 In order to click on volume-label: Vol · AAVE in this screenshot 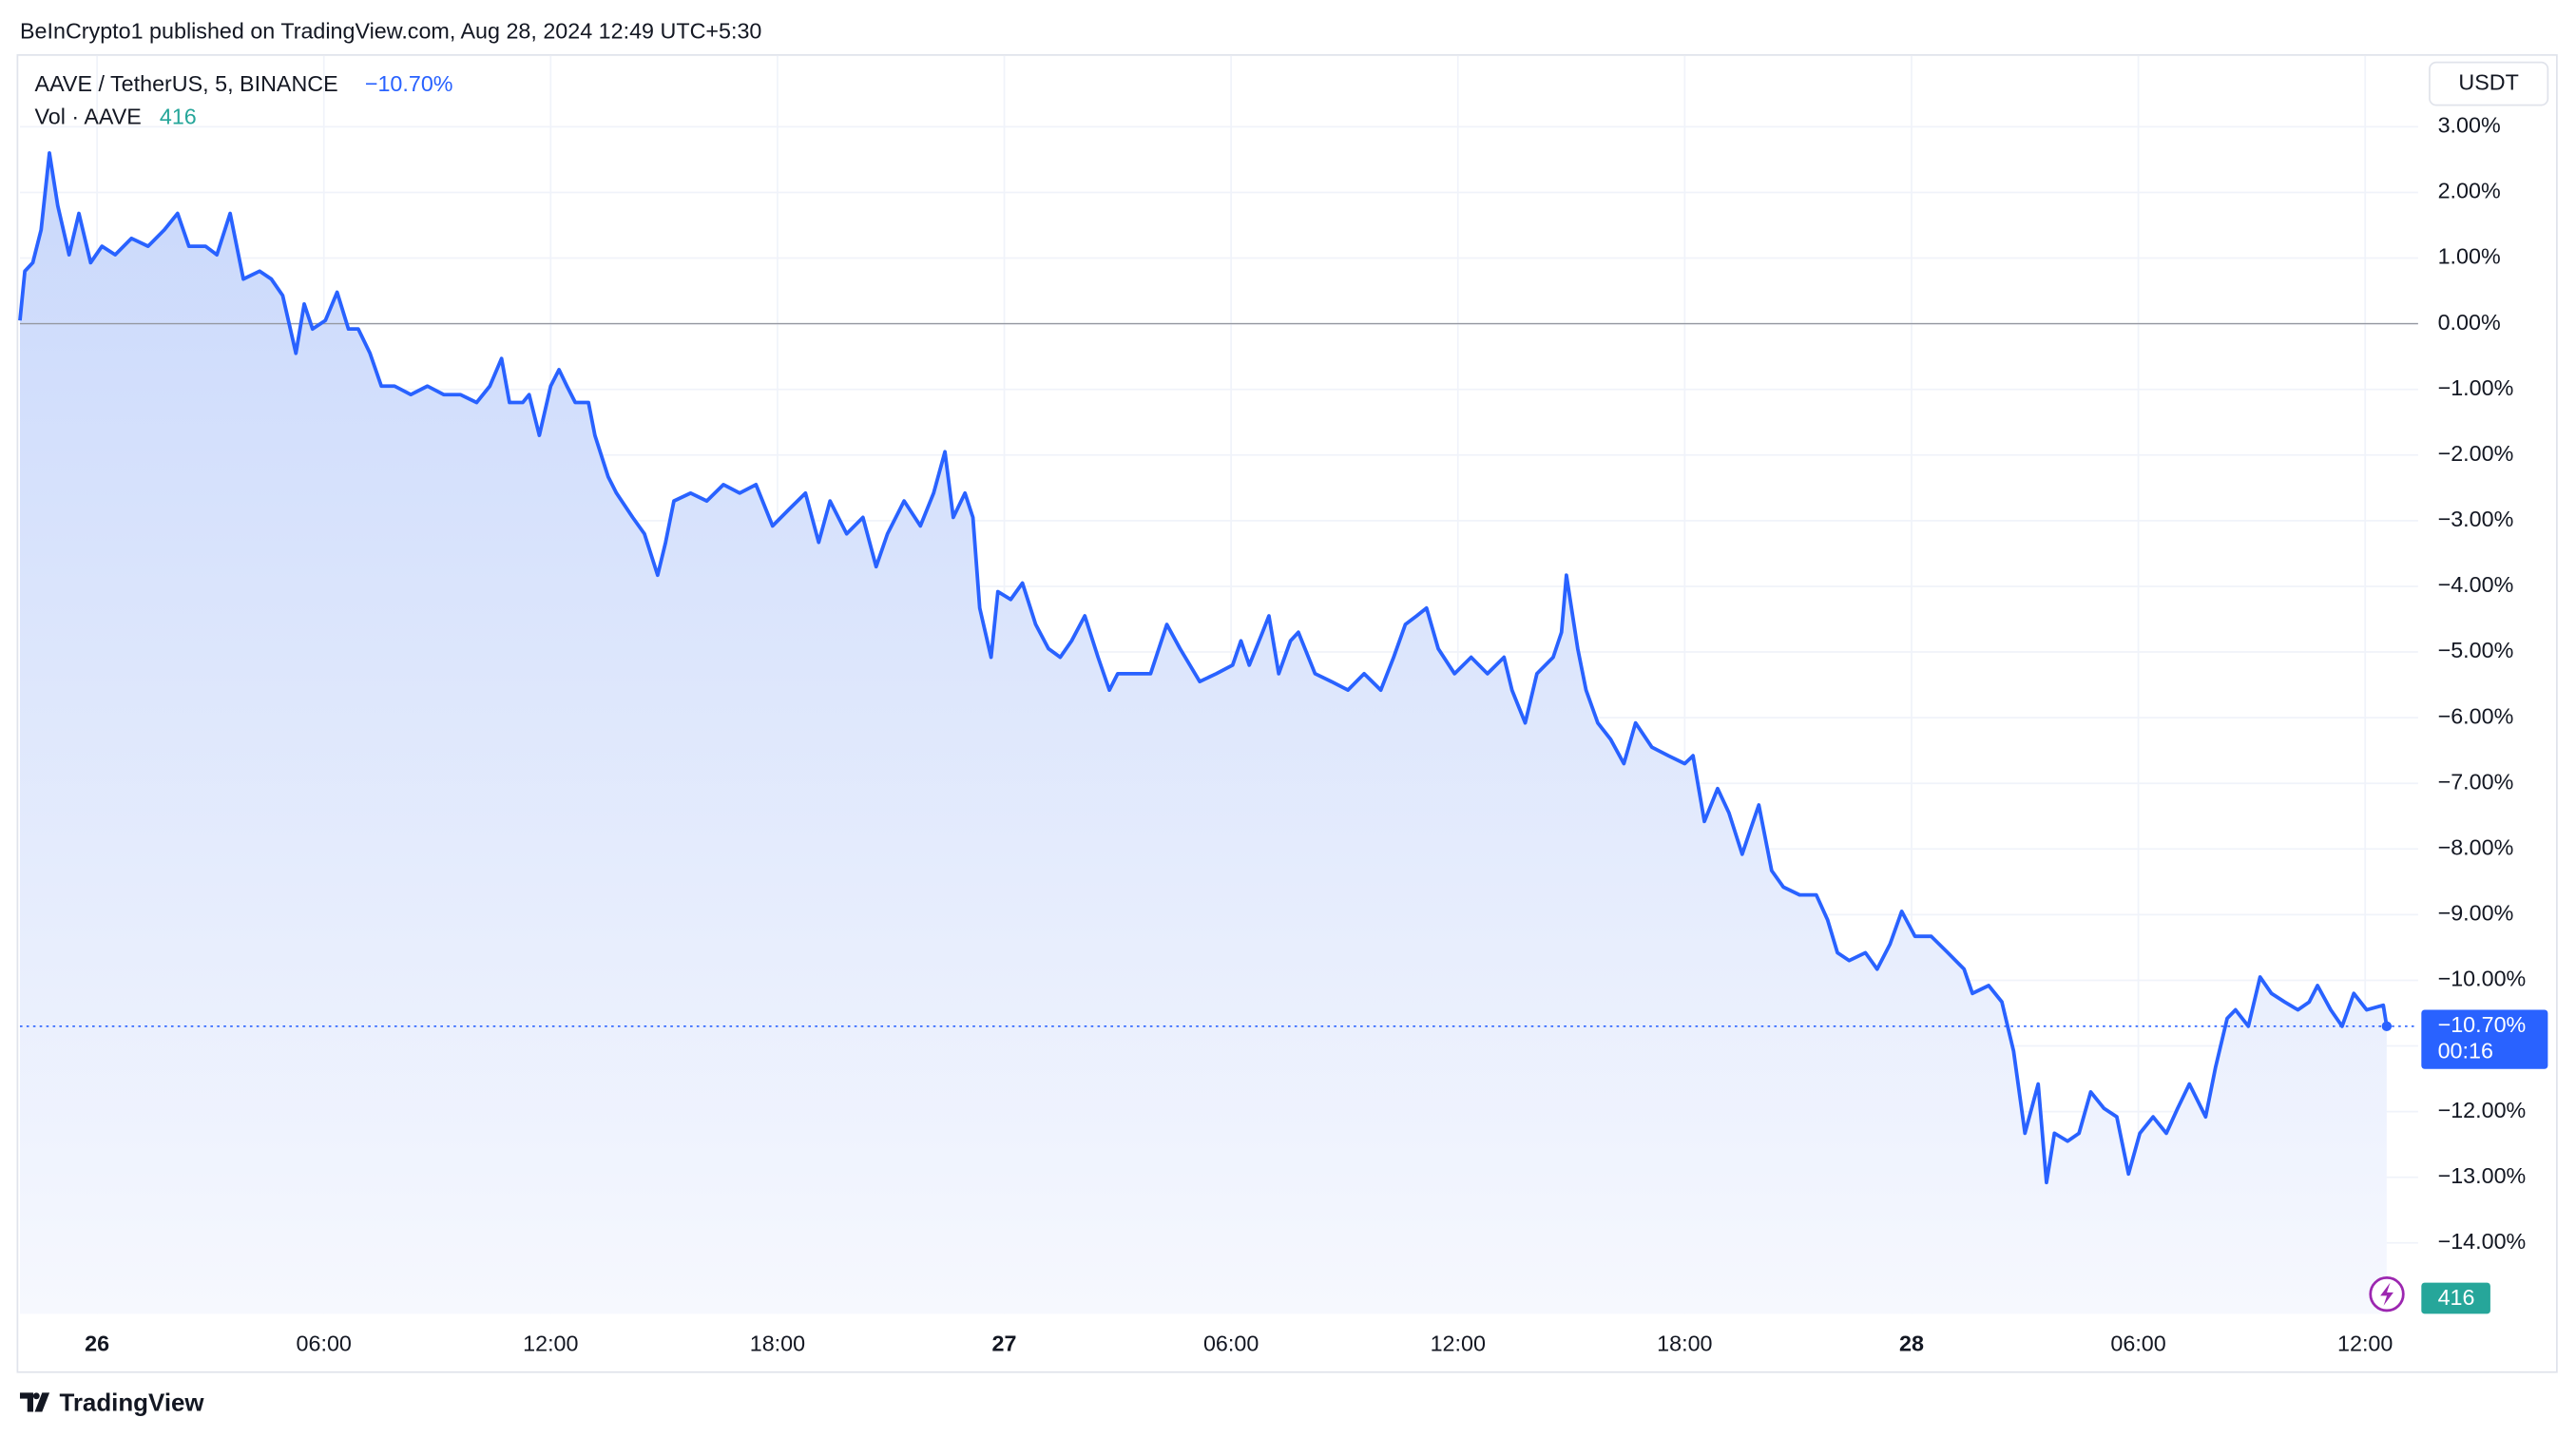, I will do `click(88, 117)`.